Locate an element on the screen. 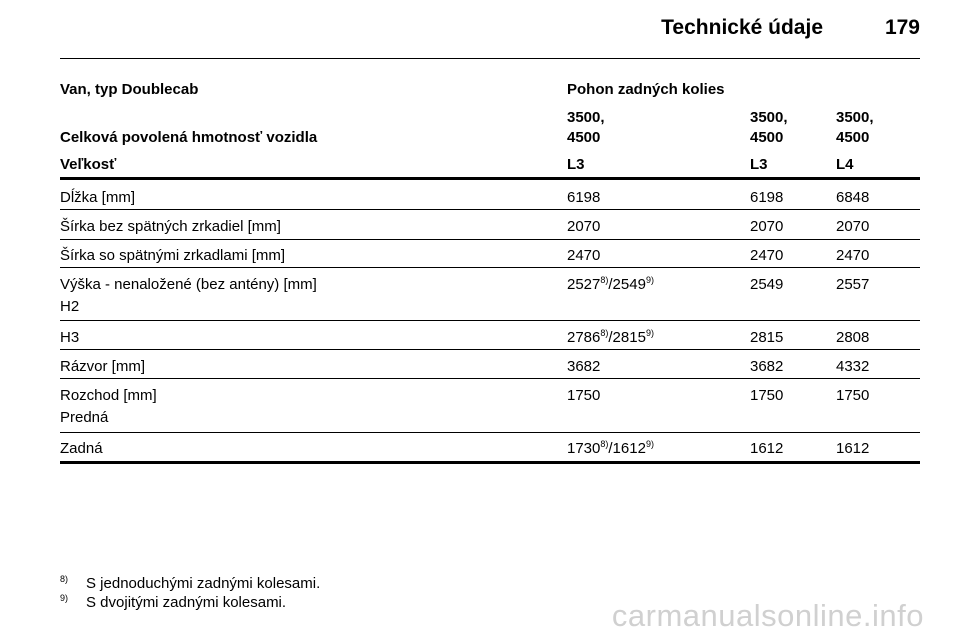  table-row-label: Šírka so spätnými zrkadlami [mm] is located at coordinates (173, 255).